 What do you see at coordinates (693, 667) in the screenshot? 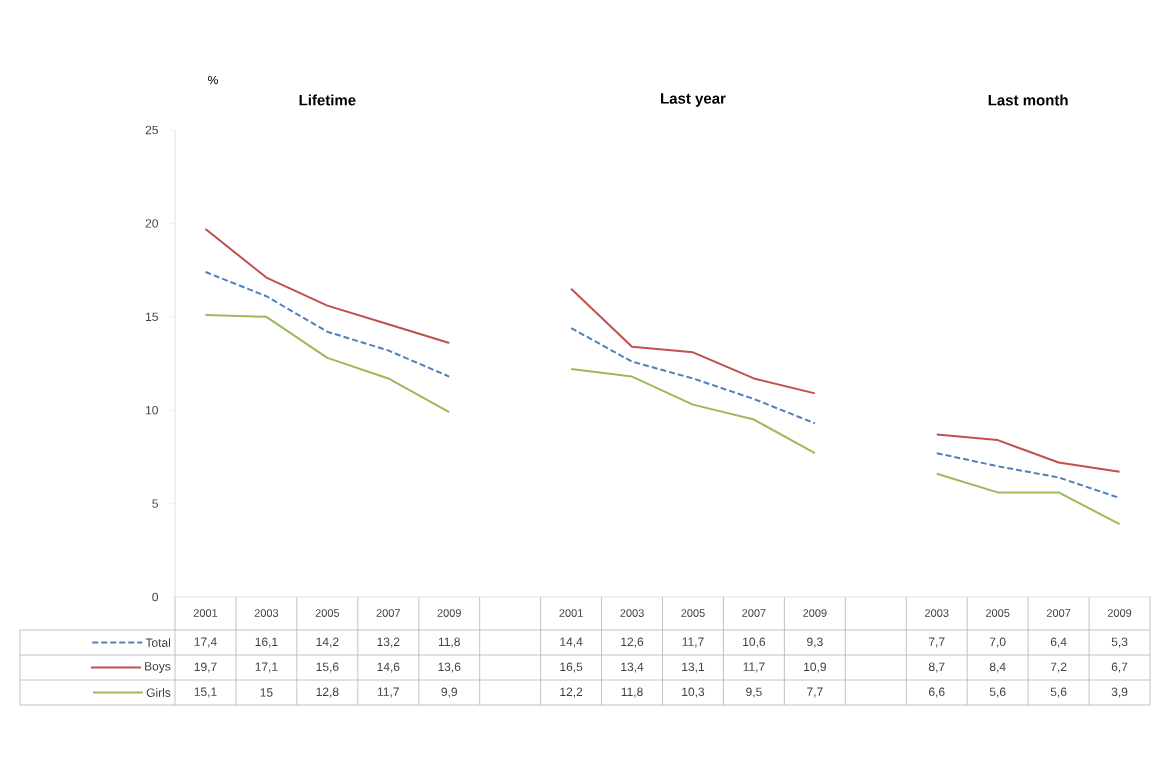
I see `data-label: 13,1` at bounding box center [693, 667].